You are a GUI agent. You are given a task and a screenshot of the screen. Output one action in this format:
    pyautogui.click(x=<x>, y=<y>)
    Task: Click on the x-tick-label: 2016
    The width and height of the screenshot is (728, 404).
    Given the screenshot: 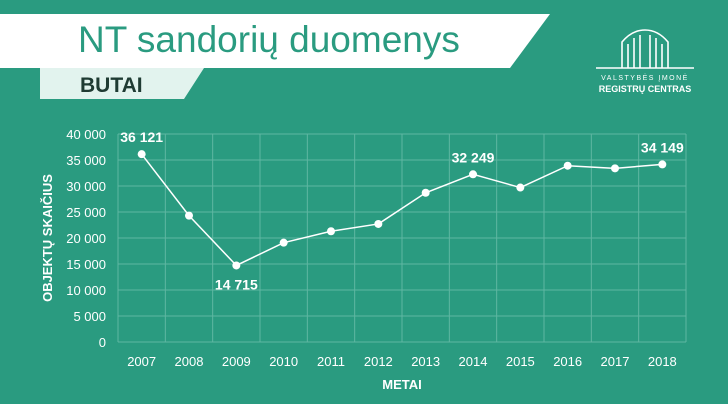 What is the action you would take?
    pyautogui.click(x=567, y=361)
    